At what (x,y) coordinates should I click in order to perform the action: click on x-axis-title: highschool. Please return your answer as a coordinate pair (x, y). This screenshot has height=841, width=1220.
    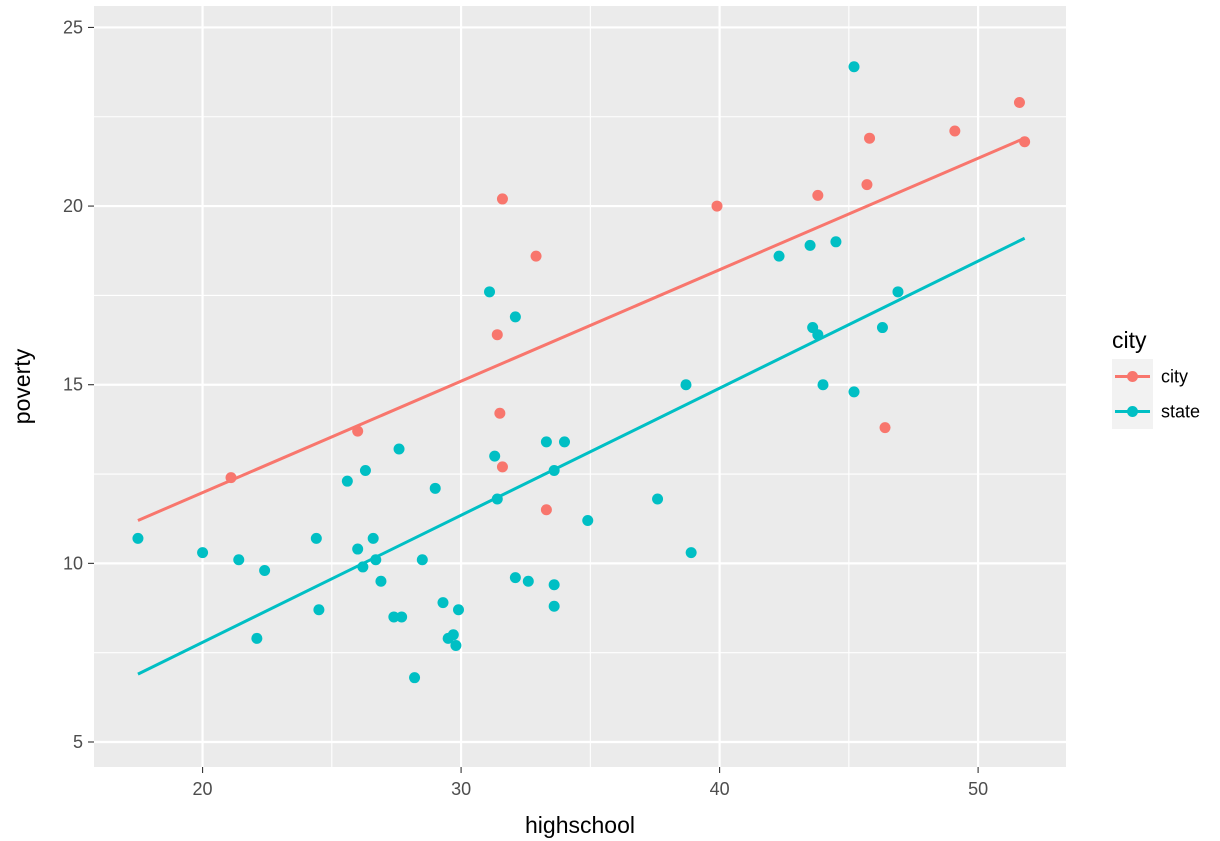
    Looking at the image, I should click on (580, 825).